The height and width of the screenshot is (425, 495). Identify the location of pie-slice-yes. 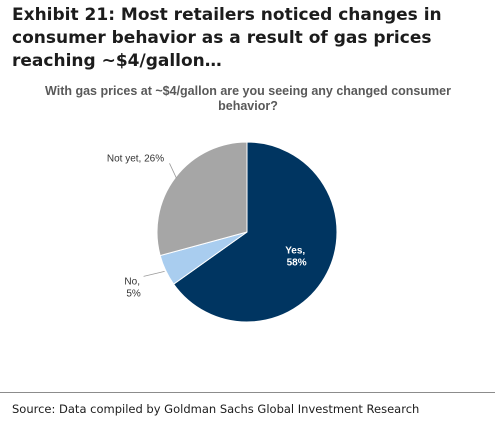
(255, 232).